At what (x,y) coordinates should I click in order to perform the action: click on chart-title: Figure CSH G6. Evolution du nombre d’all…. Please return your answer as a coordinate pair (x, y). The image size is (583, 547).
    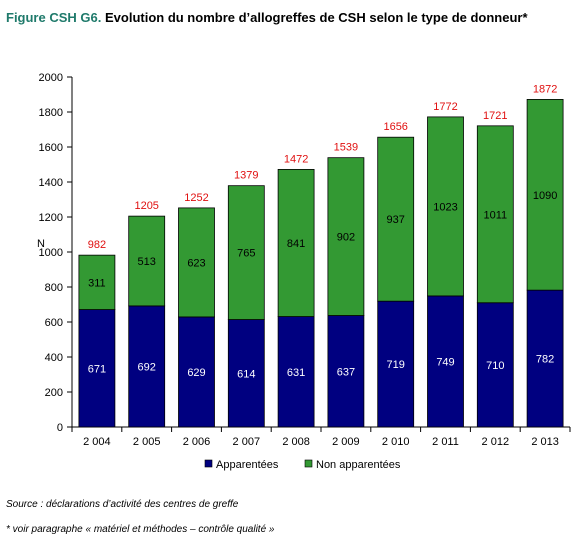
    Looking at the image, I should click on (267, 17).